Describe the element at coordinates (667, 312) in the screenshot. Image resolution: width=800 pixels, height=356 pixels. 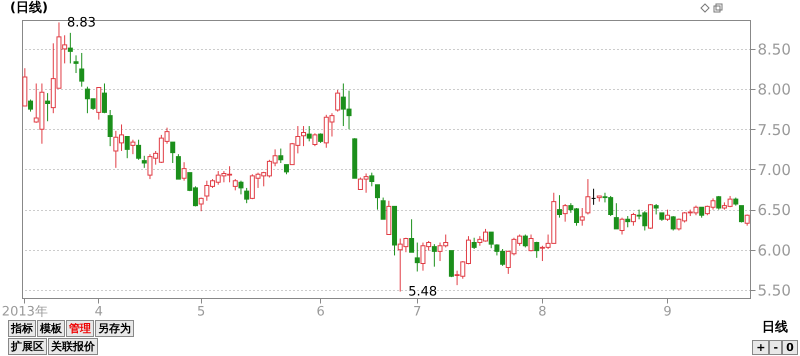
I see `x-tick-label: 9` at that location.